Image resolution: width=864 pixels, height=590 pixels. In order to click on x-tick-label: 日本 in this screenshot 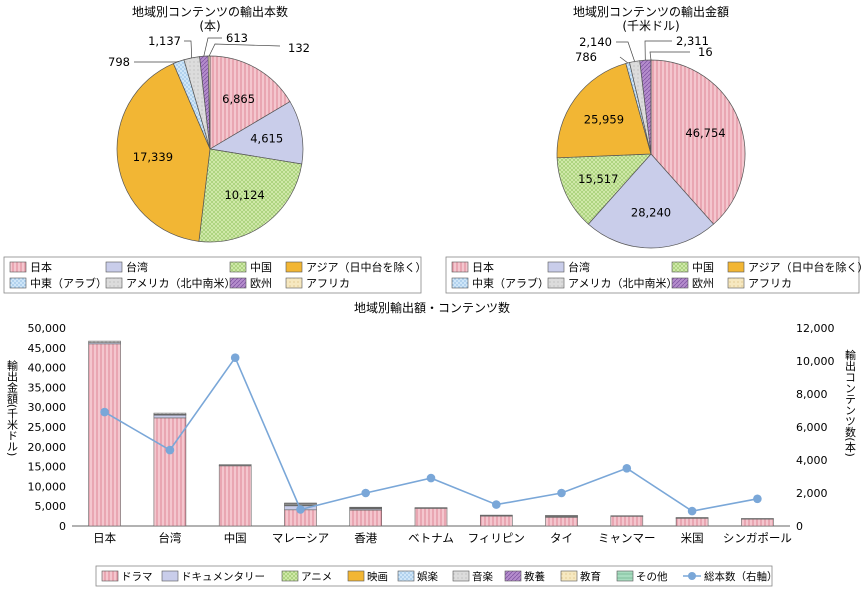, I will do `click(104, 538)`.